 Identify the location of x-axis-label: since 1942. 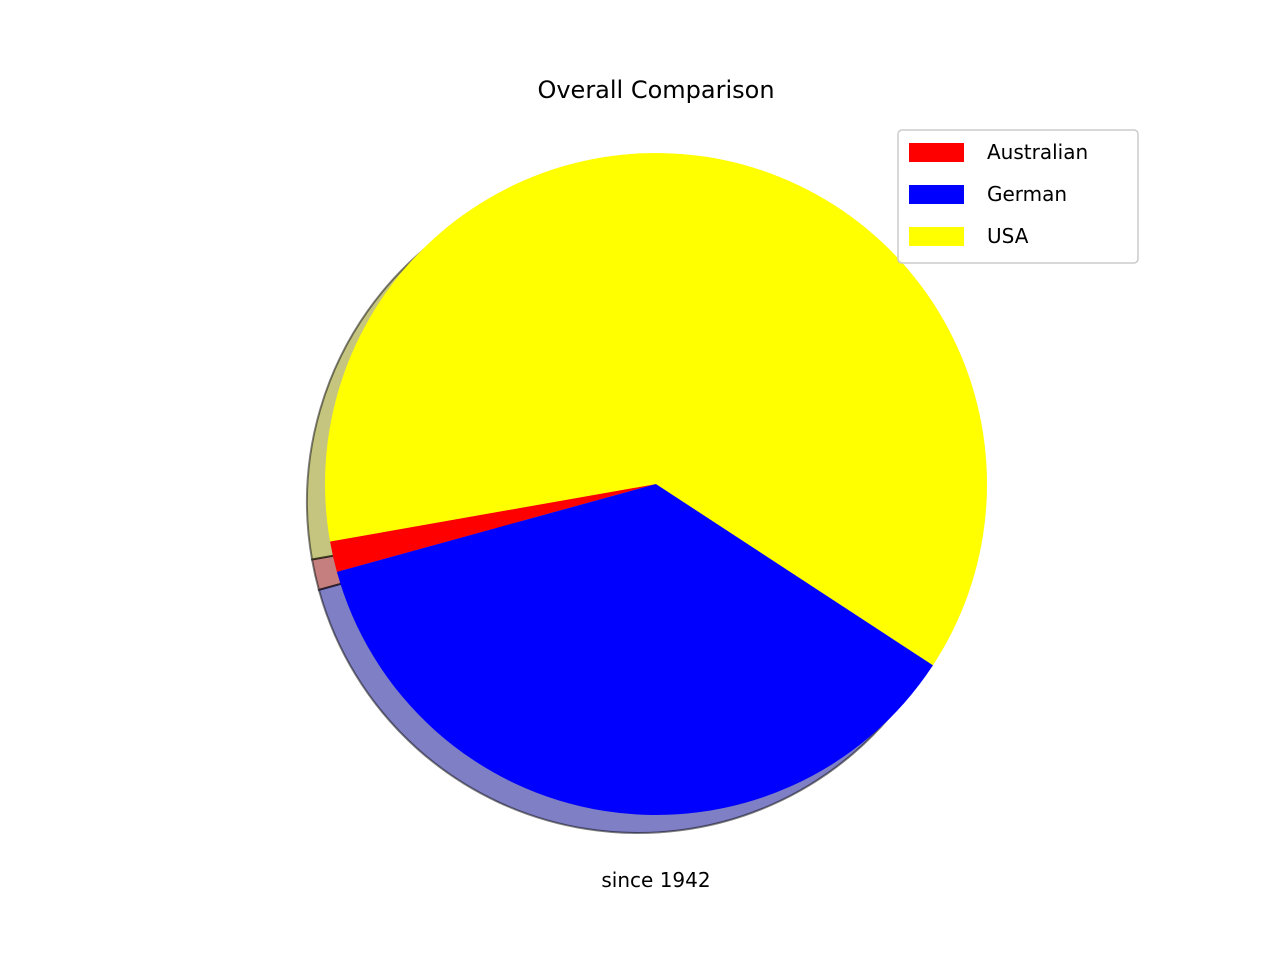
(655, 880).